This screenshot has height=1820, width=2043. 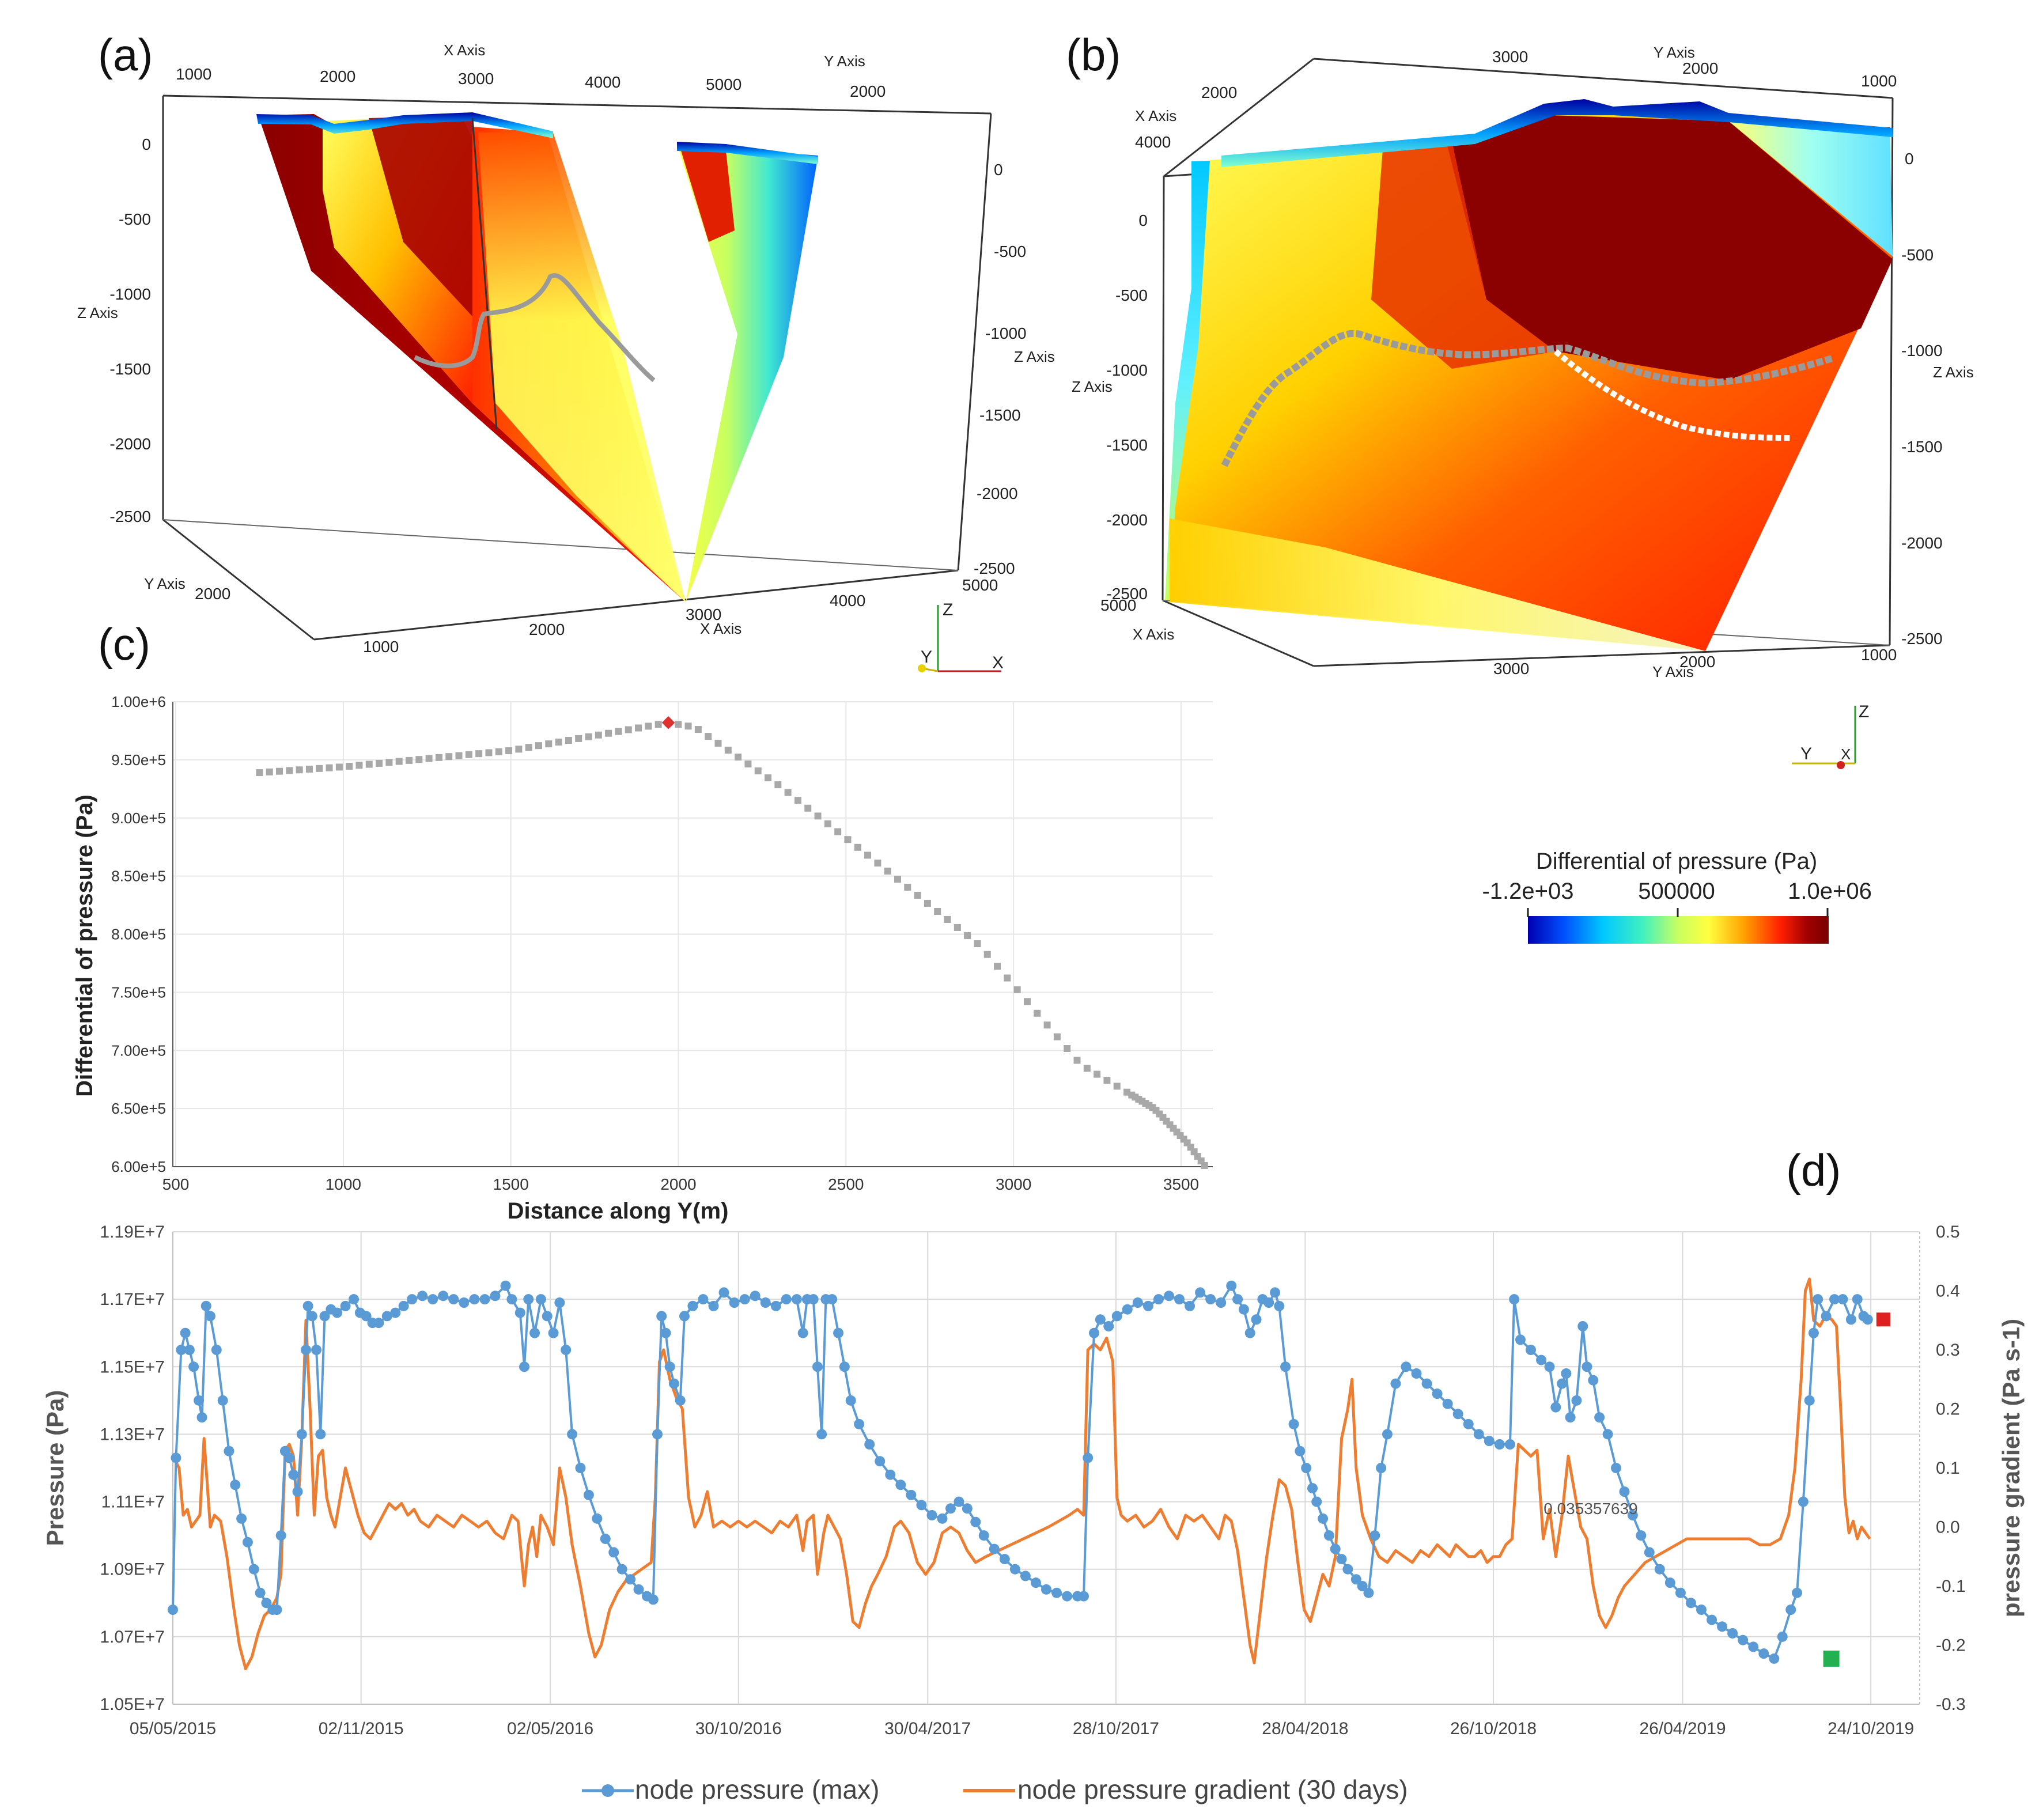 I want to click on panel-a-box, so click(x=577, y=367).